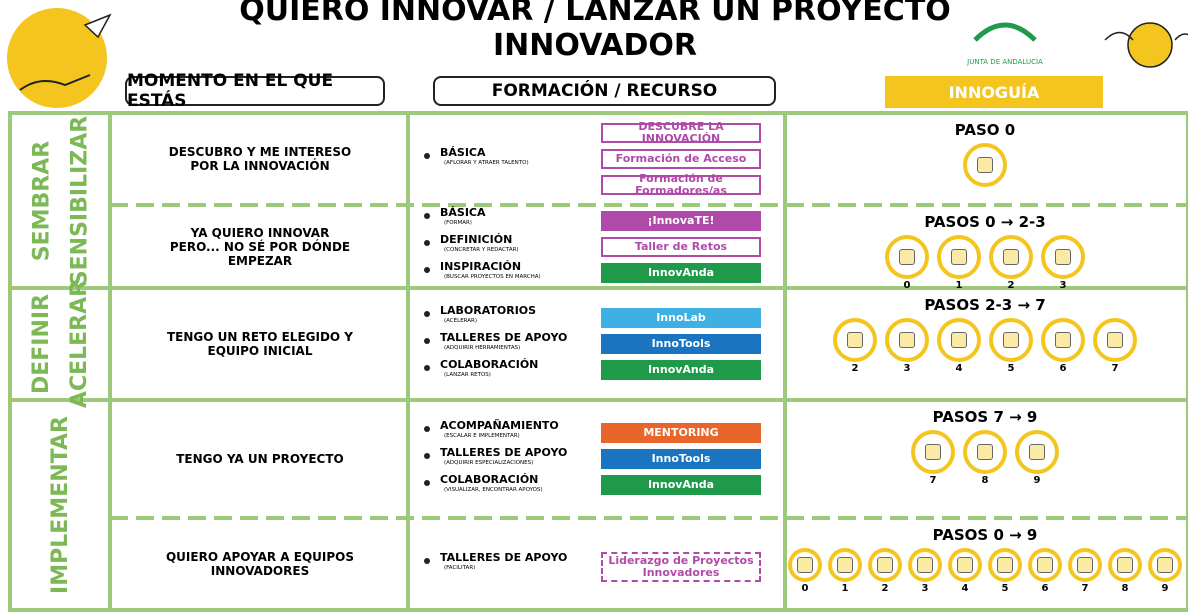  I want to click on moment: QUIERO APOYAR A EQUIPOS INNOVADORES, so click(260, 564).